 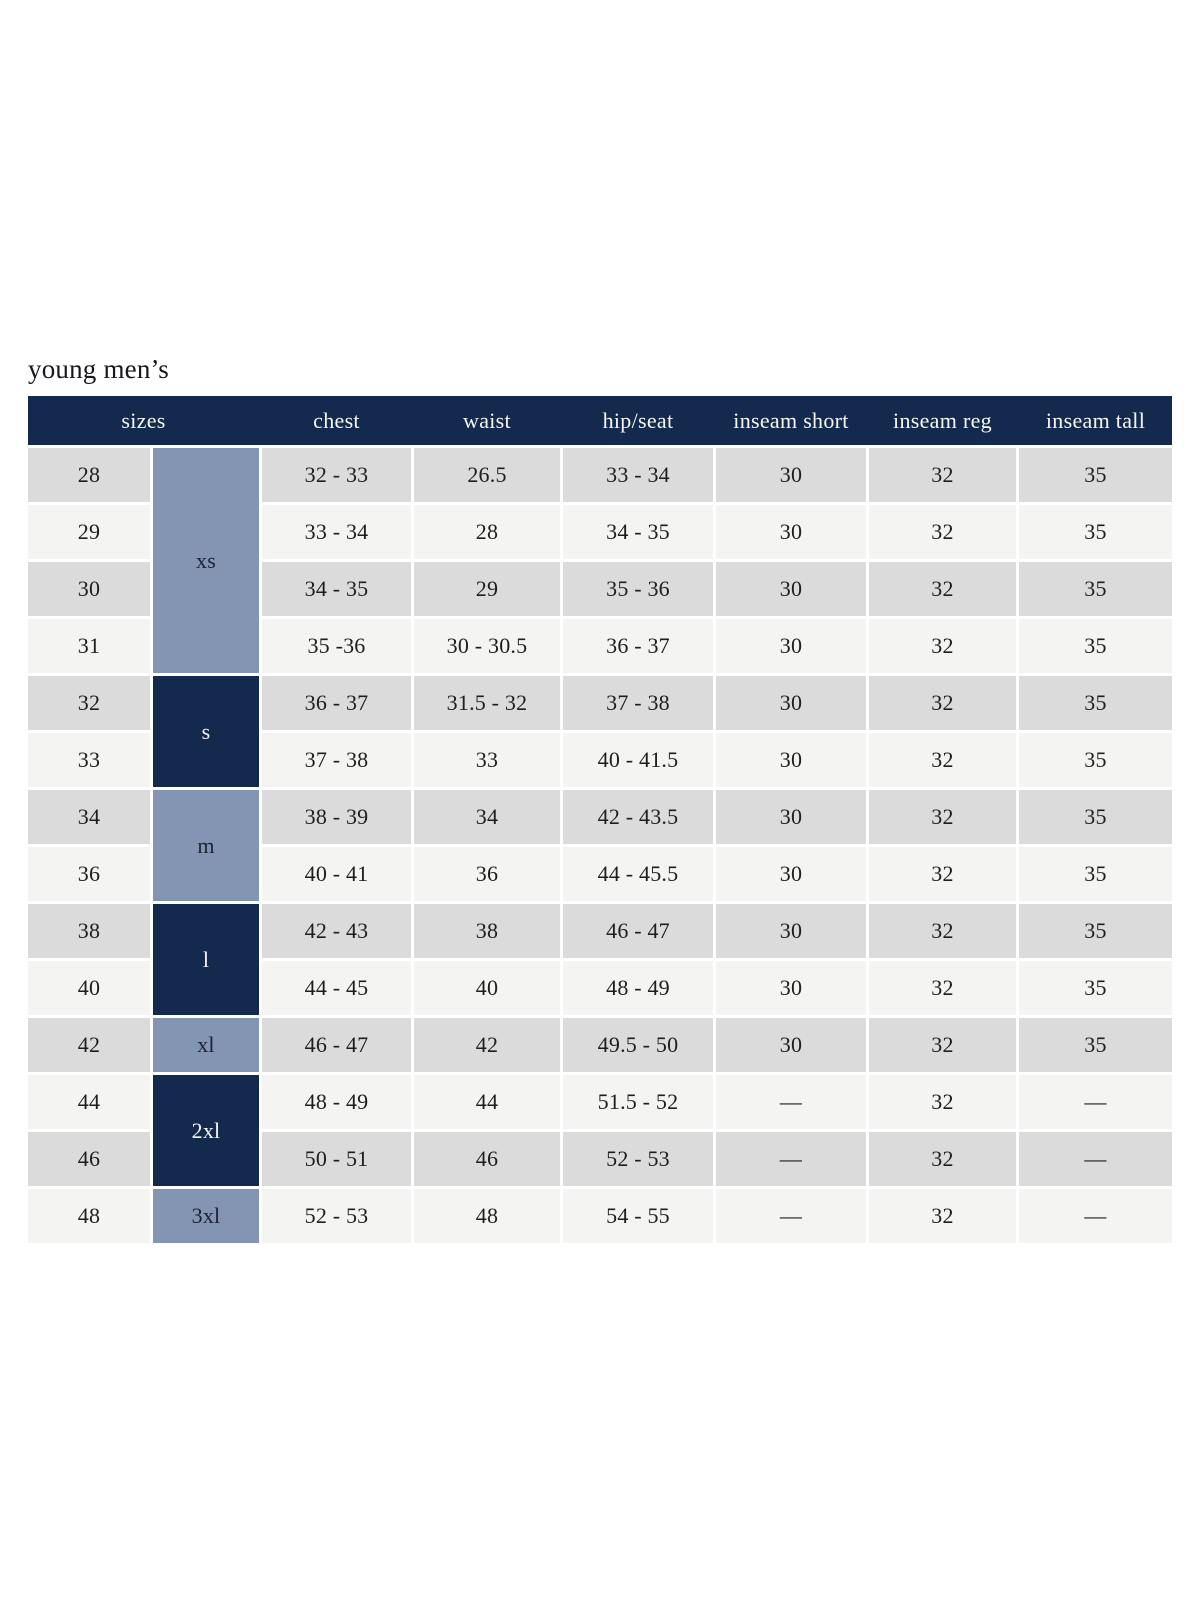 What do you see at coordinates (638, 760) in the screenshot?
I see `hip-seat-cell: 40 - 41.5` at bounding box center [638, 760].